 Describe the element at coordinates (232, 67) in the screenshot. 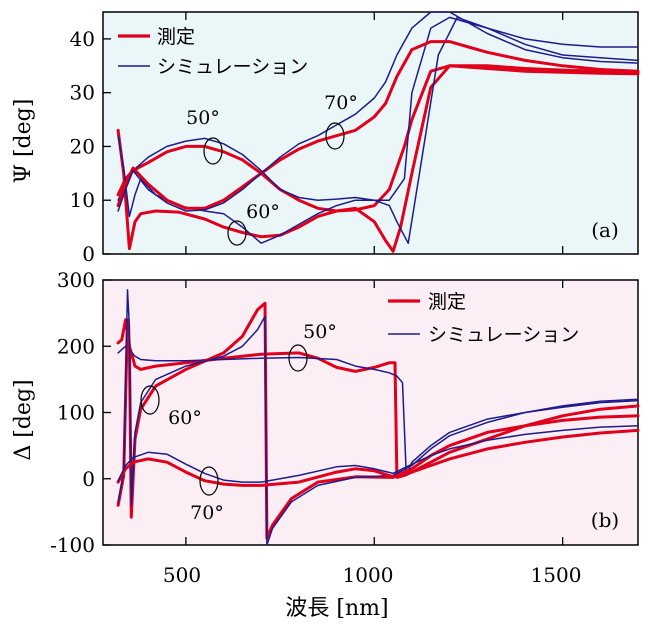

I see `legend-label-sim-a: シミュレーション` at that location.